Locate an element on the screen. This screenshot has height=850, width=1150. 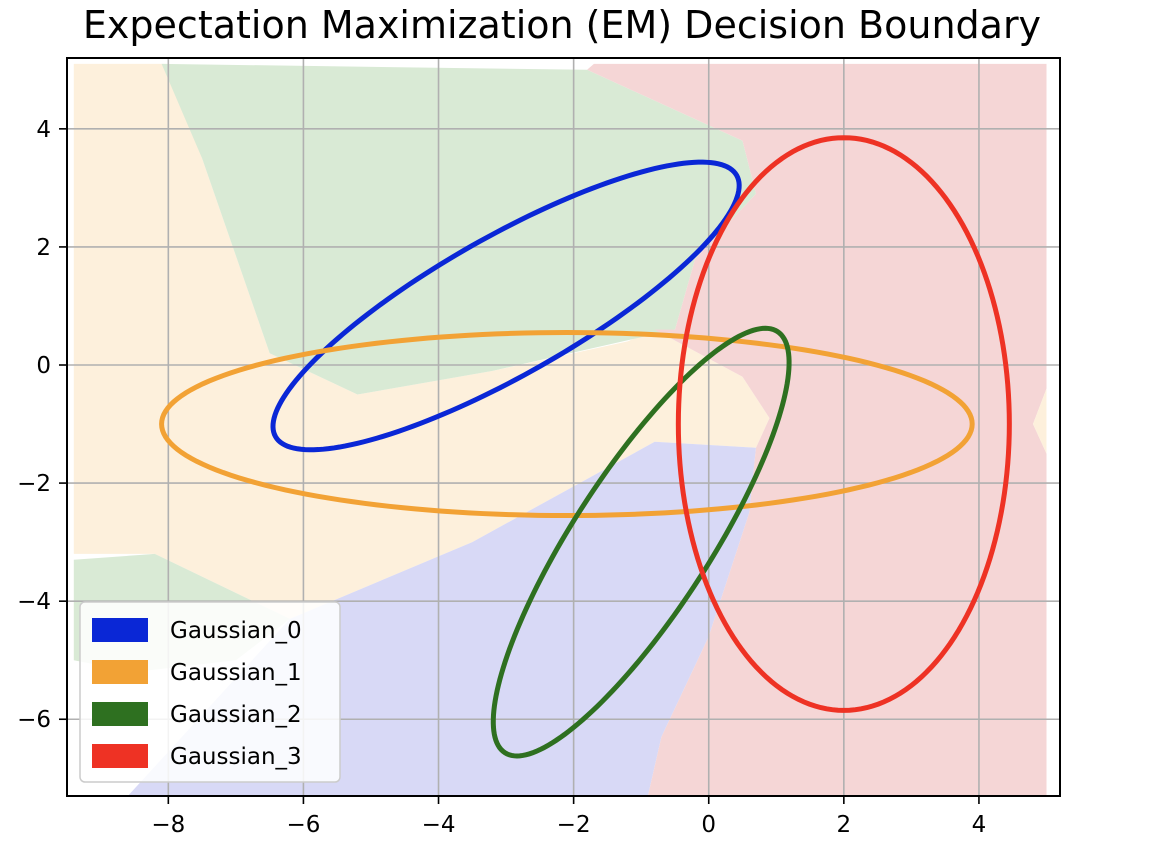
x-tick-label: −4 is located at coordinates (439, 825).